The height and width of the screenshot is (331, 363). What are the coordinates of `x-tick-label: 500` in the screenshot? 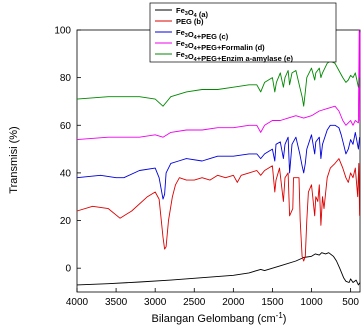 It's located at (350, 302).